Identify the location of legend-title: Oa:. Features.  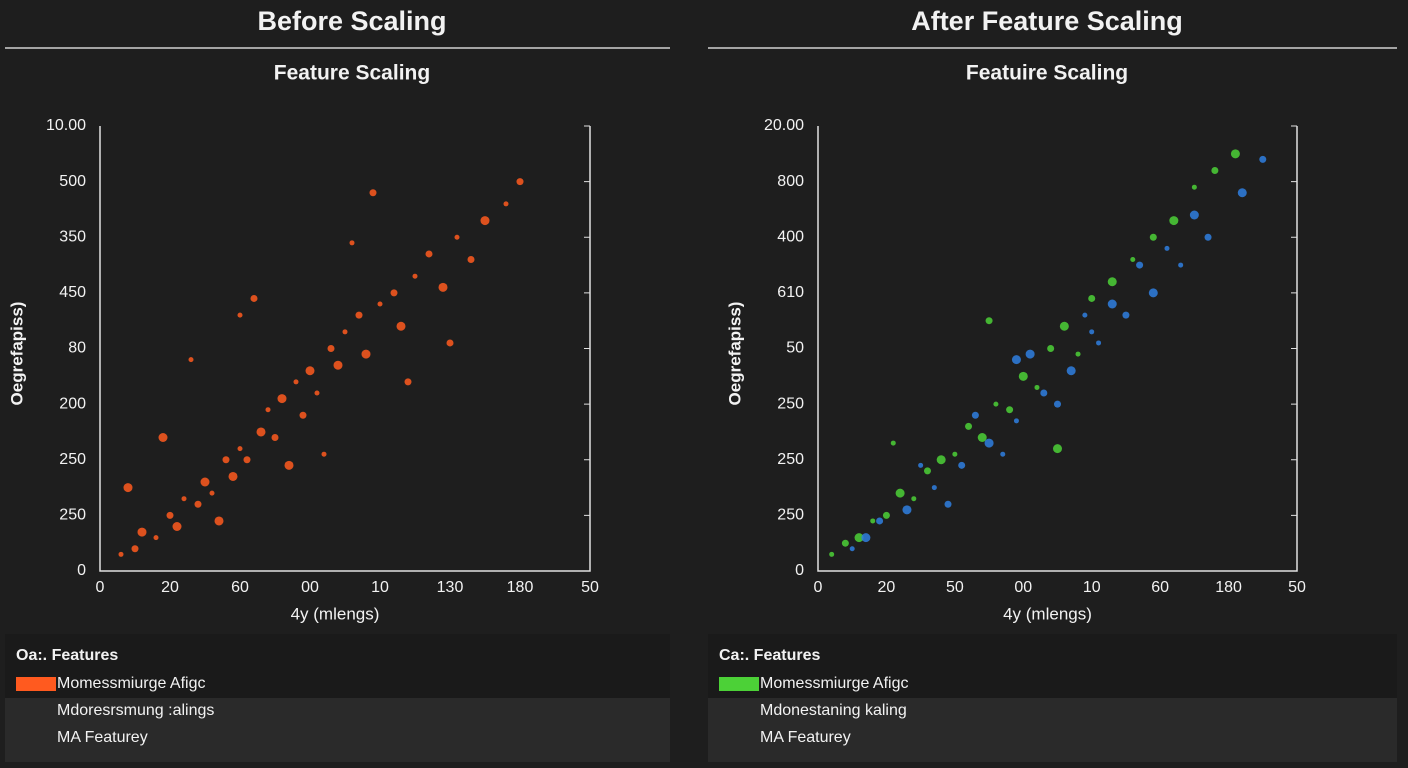
(67, 655).